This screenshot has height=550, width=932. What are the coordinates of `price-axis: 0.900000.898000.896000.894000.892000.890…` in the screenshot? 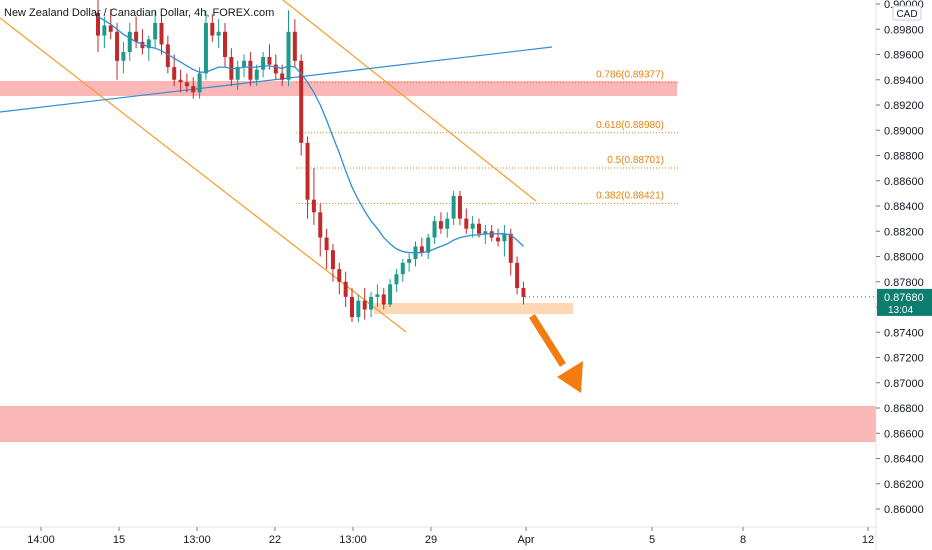 It's located at (900, 258).